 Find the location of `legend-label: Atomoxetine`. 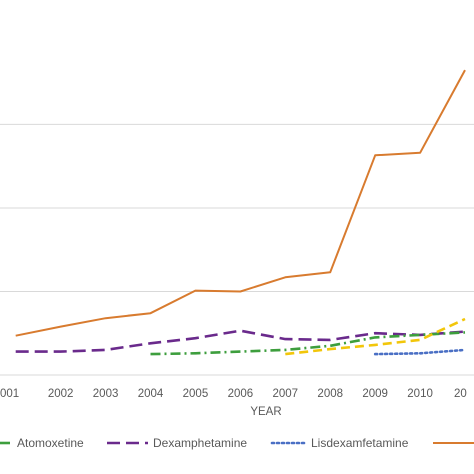

legend-label: Atomoxetine is located at coordinates (50, 443).